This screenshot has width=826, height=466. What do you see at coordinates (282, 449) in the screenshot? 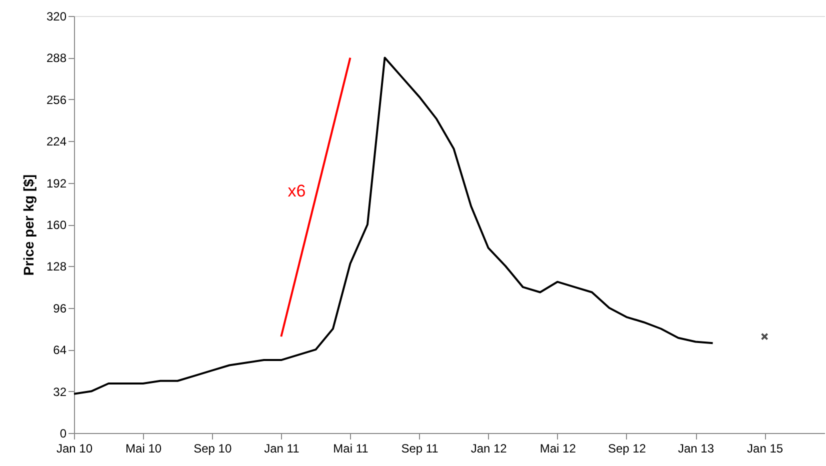
I see `x-tick-label: Jan 11` at bounding box center [282, 449].